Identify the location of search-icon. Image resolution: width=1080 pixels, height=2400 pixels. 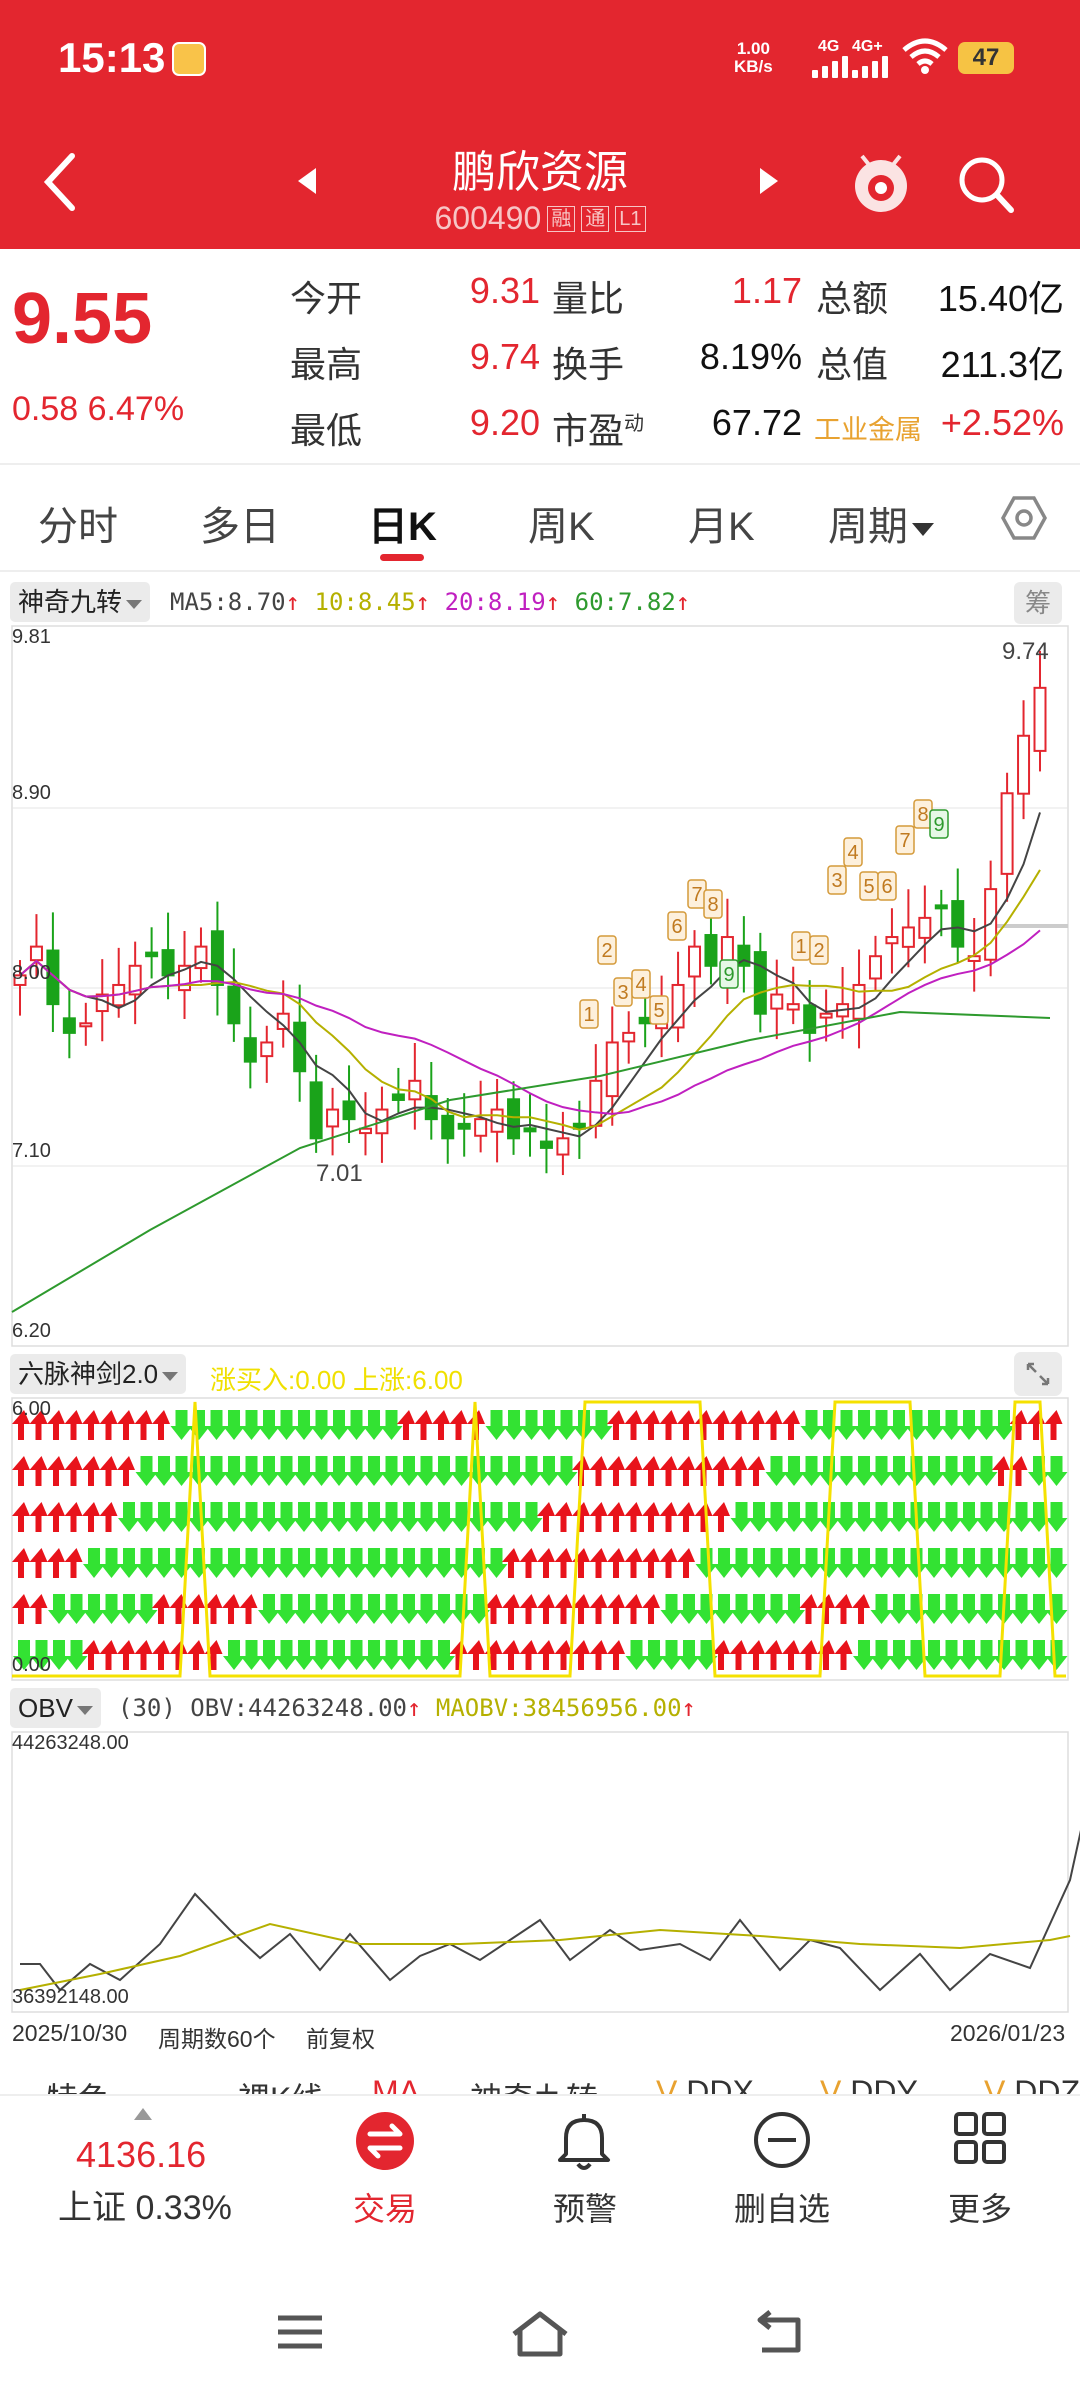
(986, 184).